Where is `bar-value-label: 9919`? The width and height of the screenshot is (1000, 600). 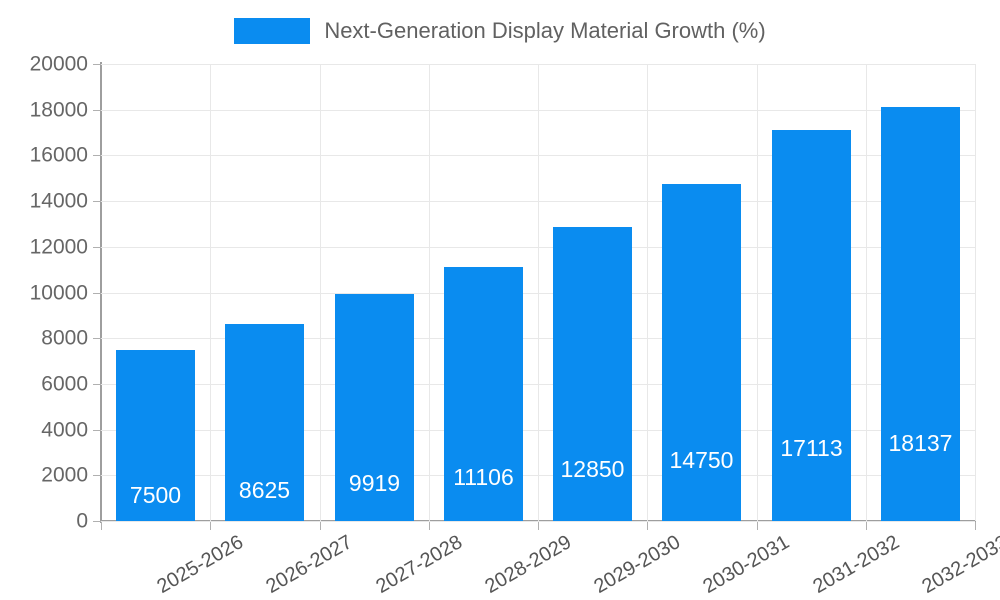
bar-value-label: 9919 is located at coordinates (374, 483).